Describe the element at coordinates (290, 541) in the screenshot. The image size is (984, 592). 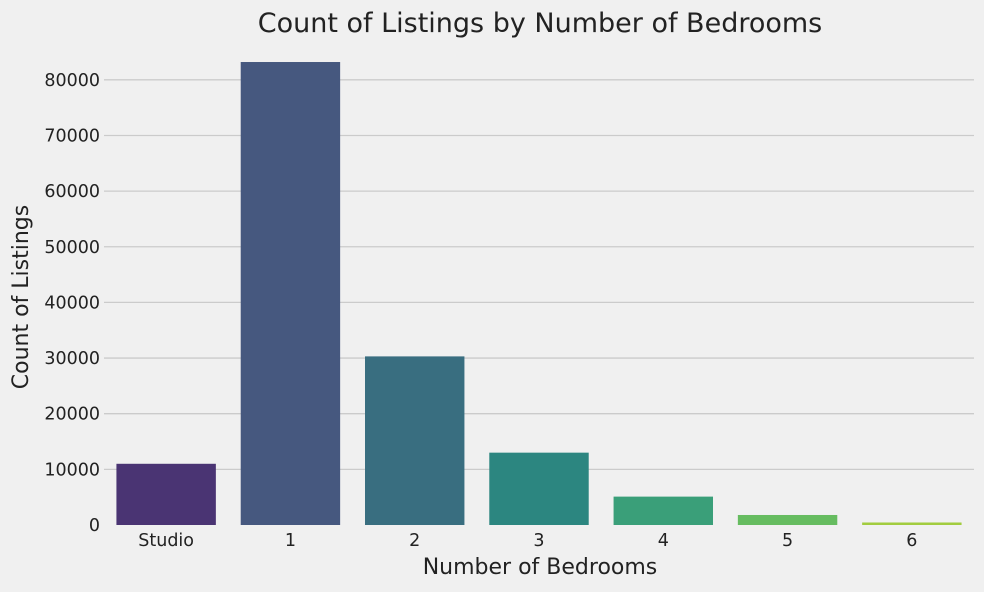
I see `x-tick-label: 1` at that location.